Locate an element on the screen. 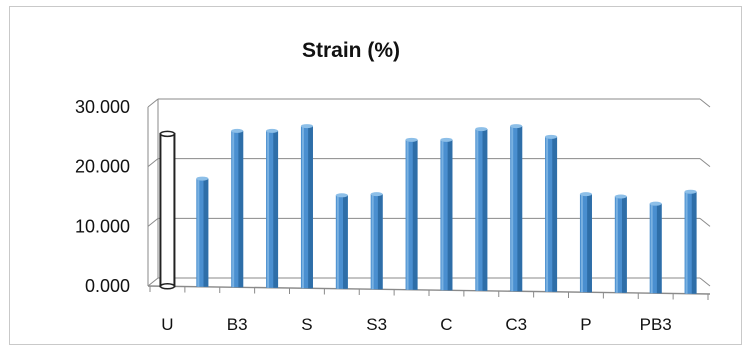 The width and height of the screenshot is (748, 351). x-tick-label: S3 is located at coordinates (376, 324).